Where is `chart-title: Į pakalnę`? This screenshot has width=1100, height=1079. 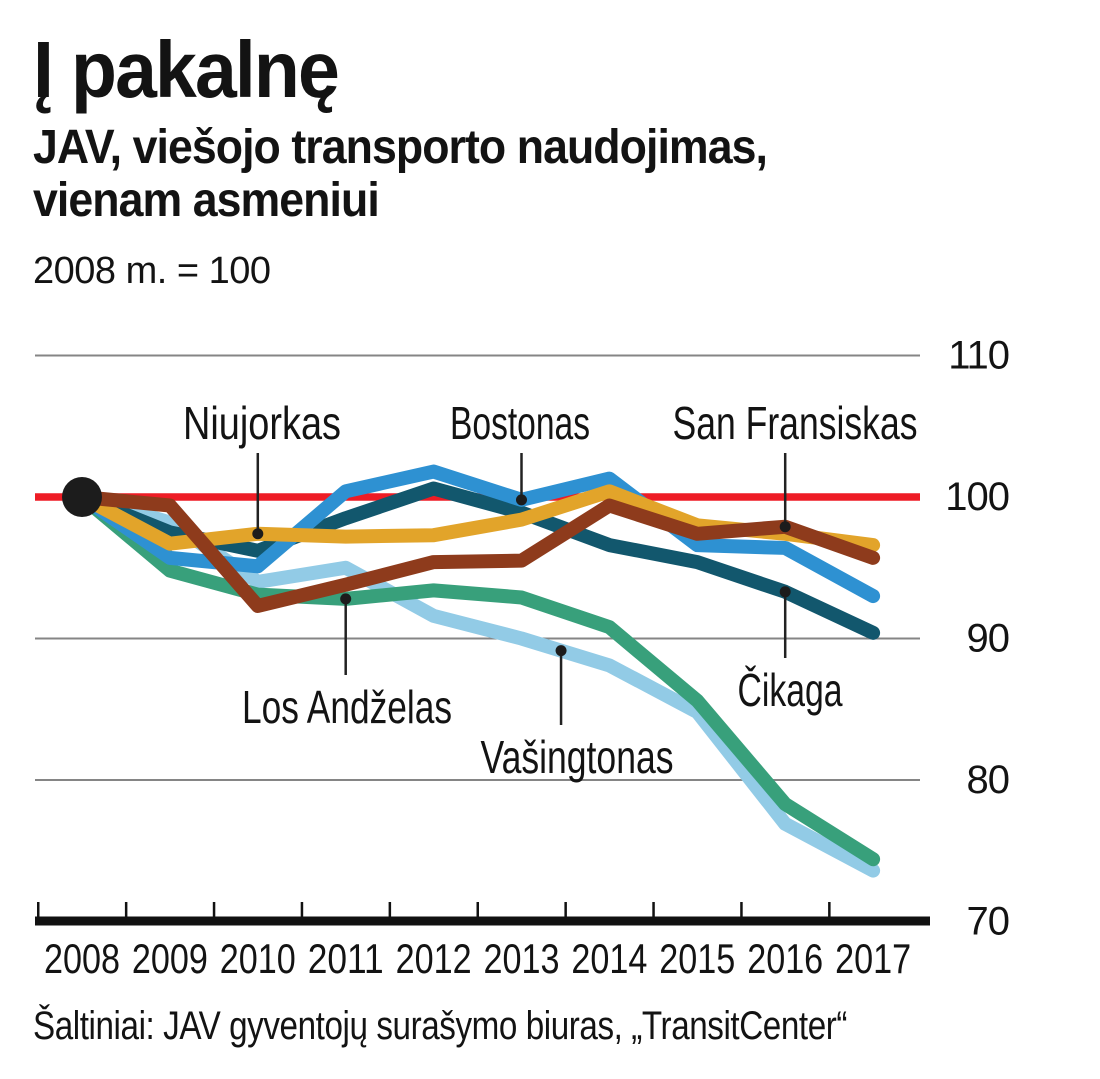
chart-title: Į pakalnę is located at coordinates (186, 69).